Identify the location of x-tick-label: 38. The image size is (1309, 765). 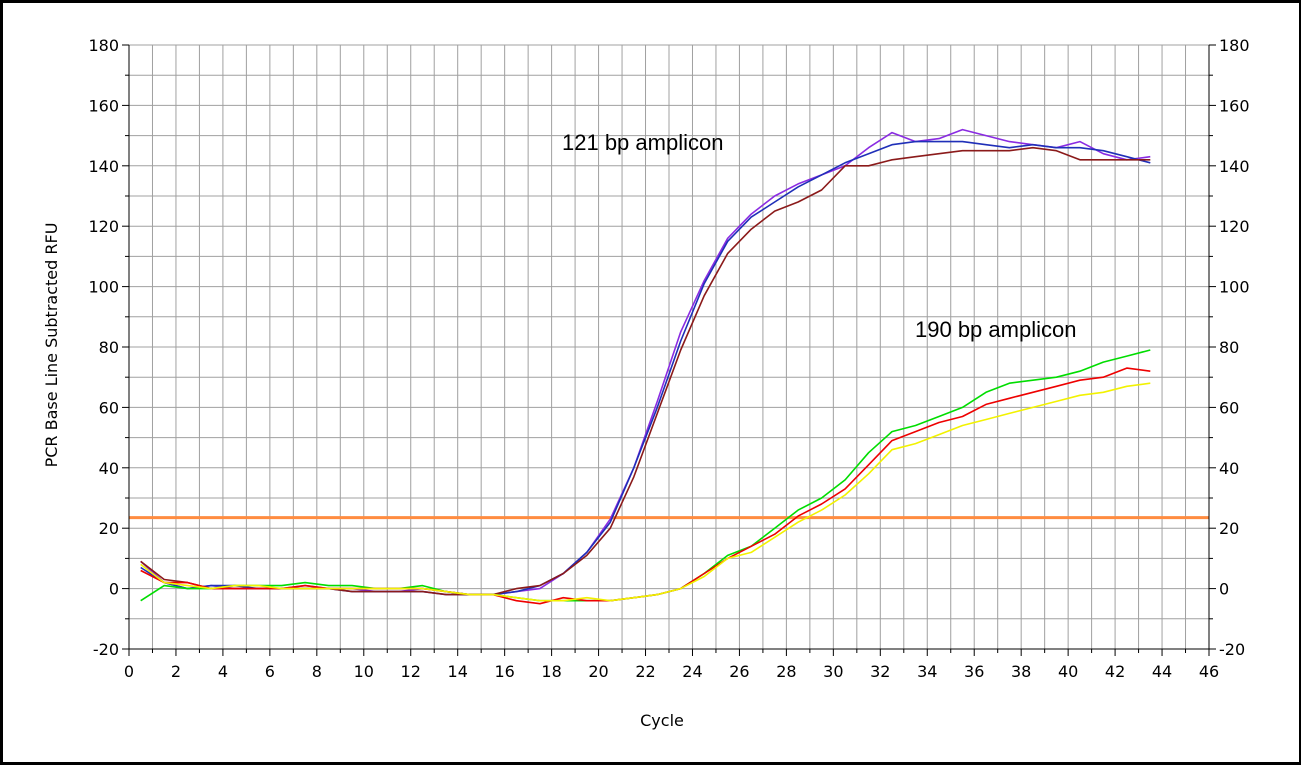
(1021, 671).